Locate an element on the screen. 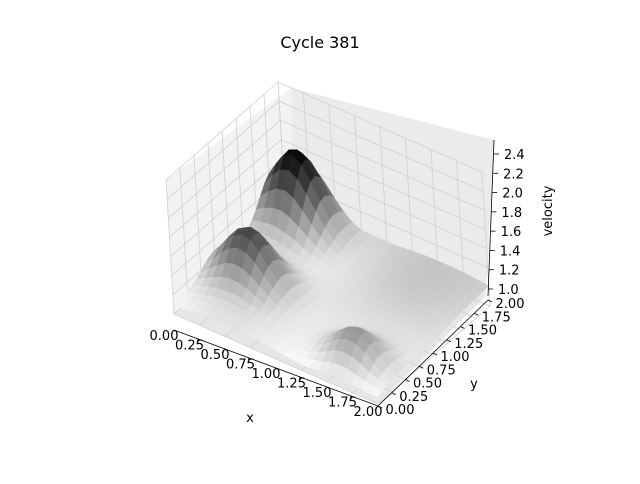 The width and height of the screenshot is (640, 484). y-tick-label: 1.25 is located at coordinates (468, 344).